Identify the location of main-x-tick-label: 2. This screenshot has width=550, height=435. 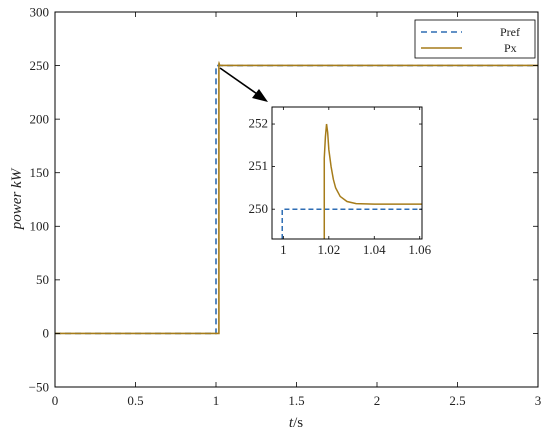
(377, 400).